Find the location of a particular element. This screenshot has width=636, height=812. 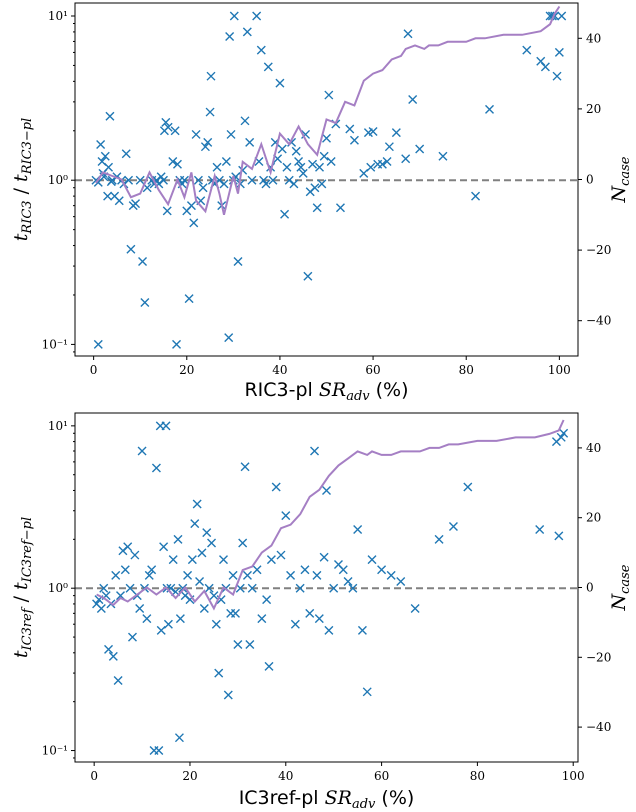

y2-axis-label-main: N is located at coordinates (619, 194).